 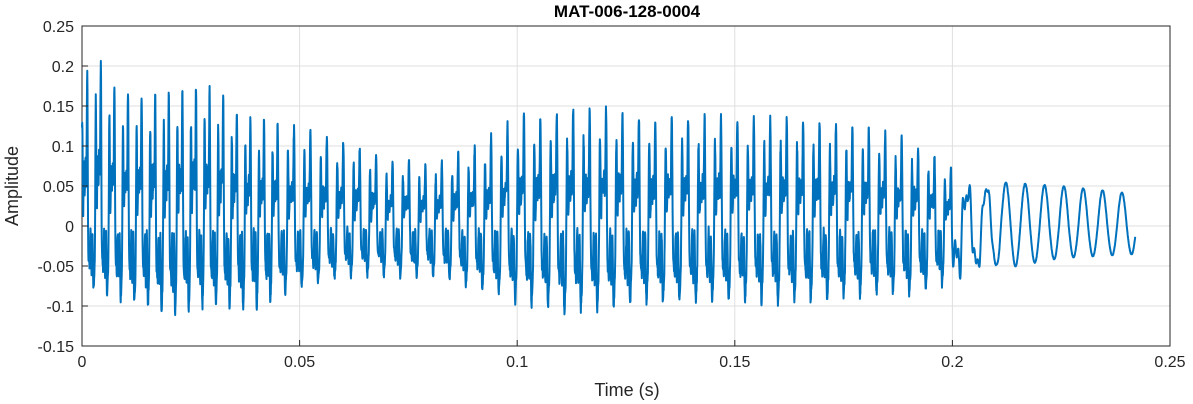 What do you see at coordinates (63, 147) in the screenshot?
I see `y-tick-label: 0.1` at bounding box center [63, 147].